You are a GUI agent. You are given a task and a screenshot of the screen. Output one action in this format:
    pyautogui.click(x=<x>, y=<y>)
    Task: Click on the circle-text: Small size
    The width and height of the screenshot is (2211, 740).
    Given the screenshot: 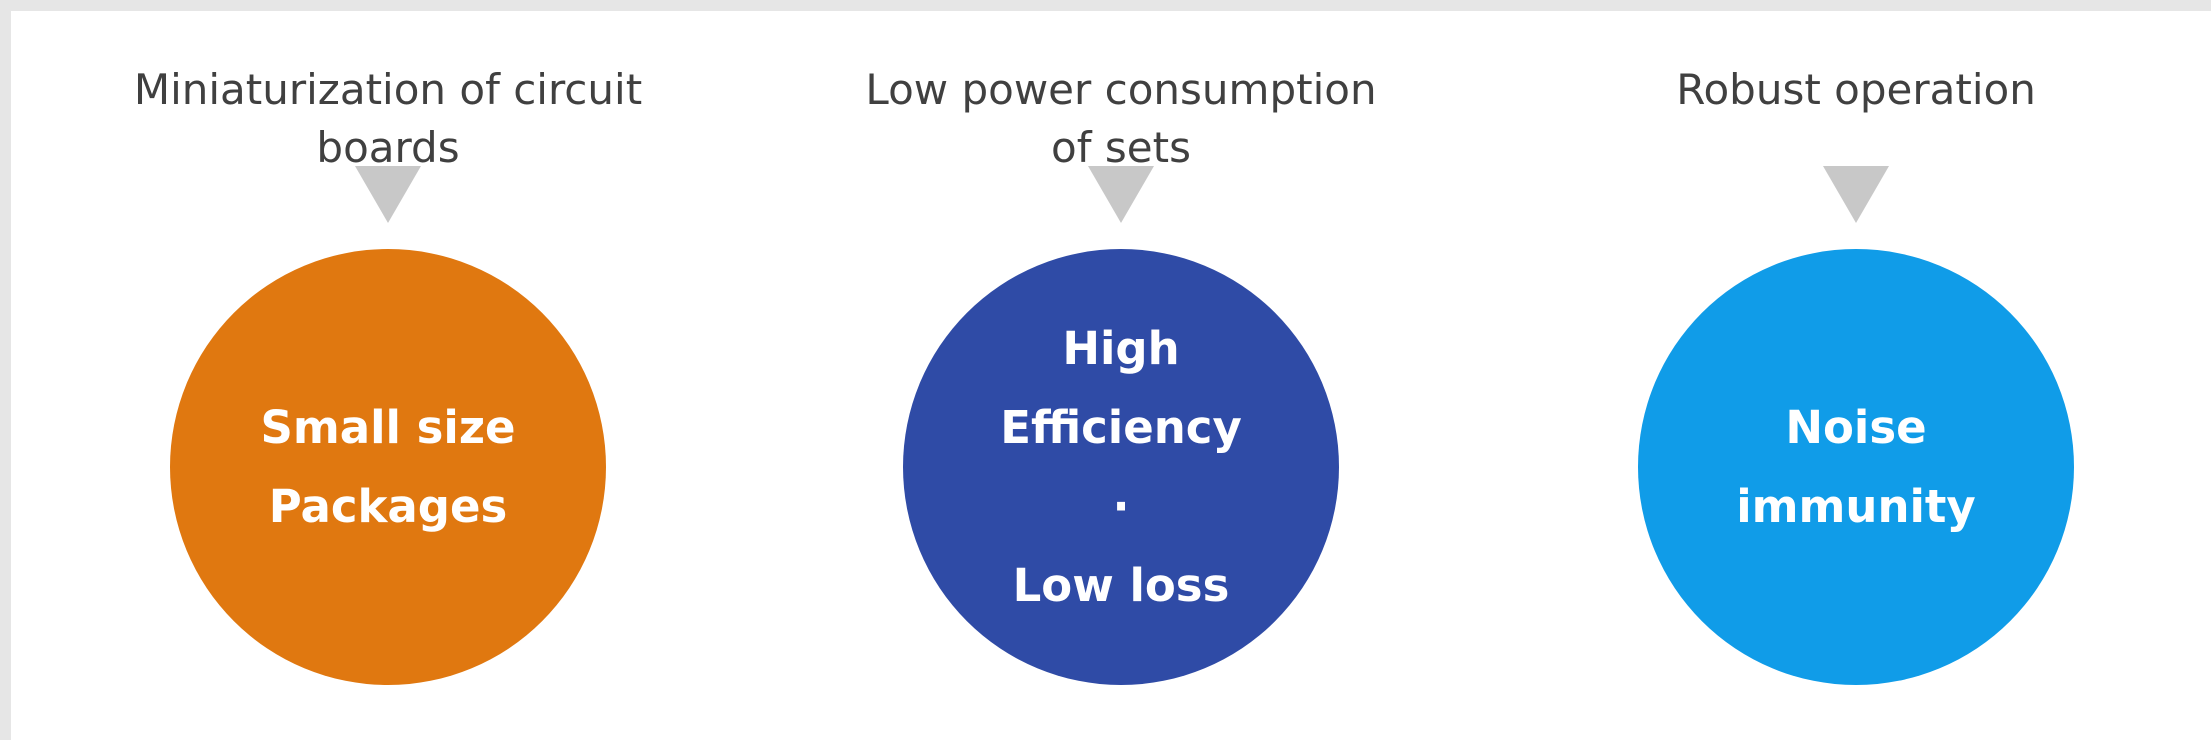 What is the action you would take?
    pyautogui.click(x=388, y=427)
    